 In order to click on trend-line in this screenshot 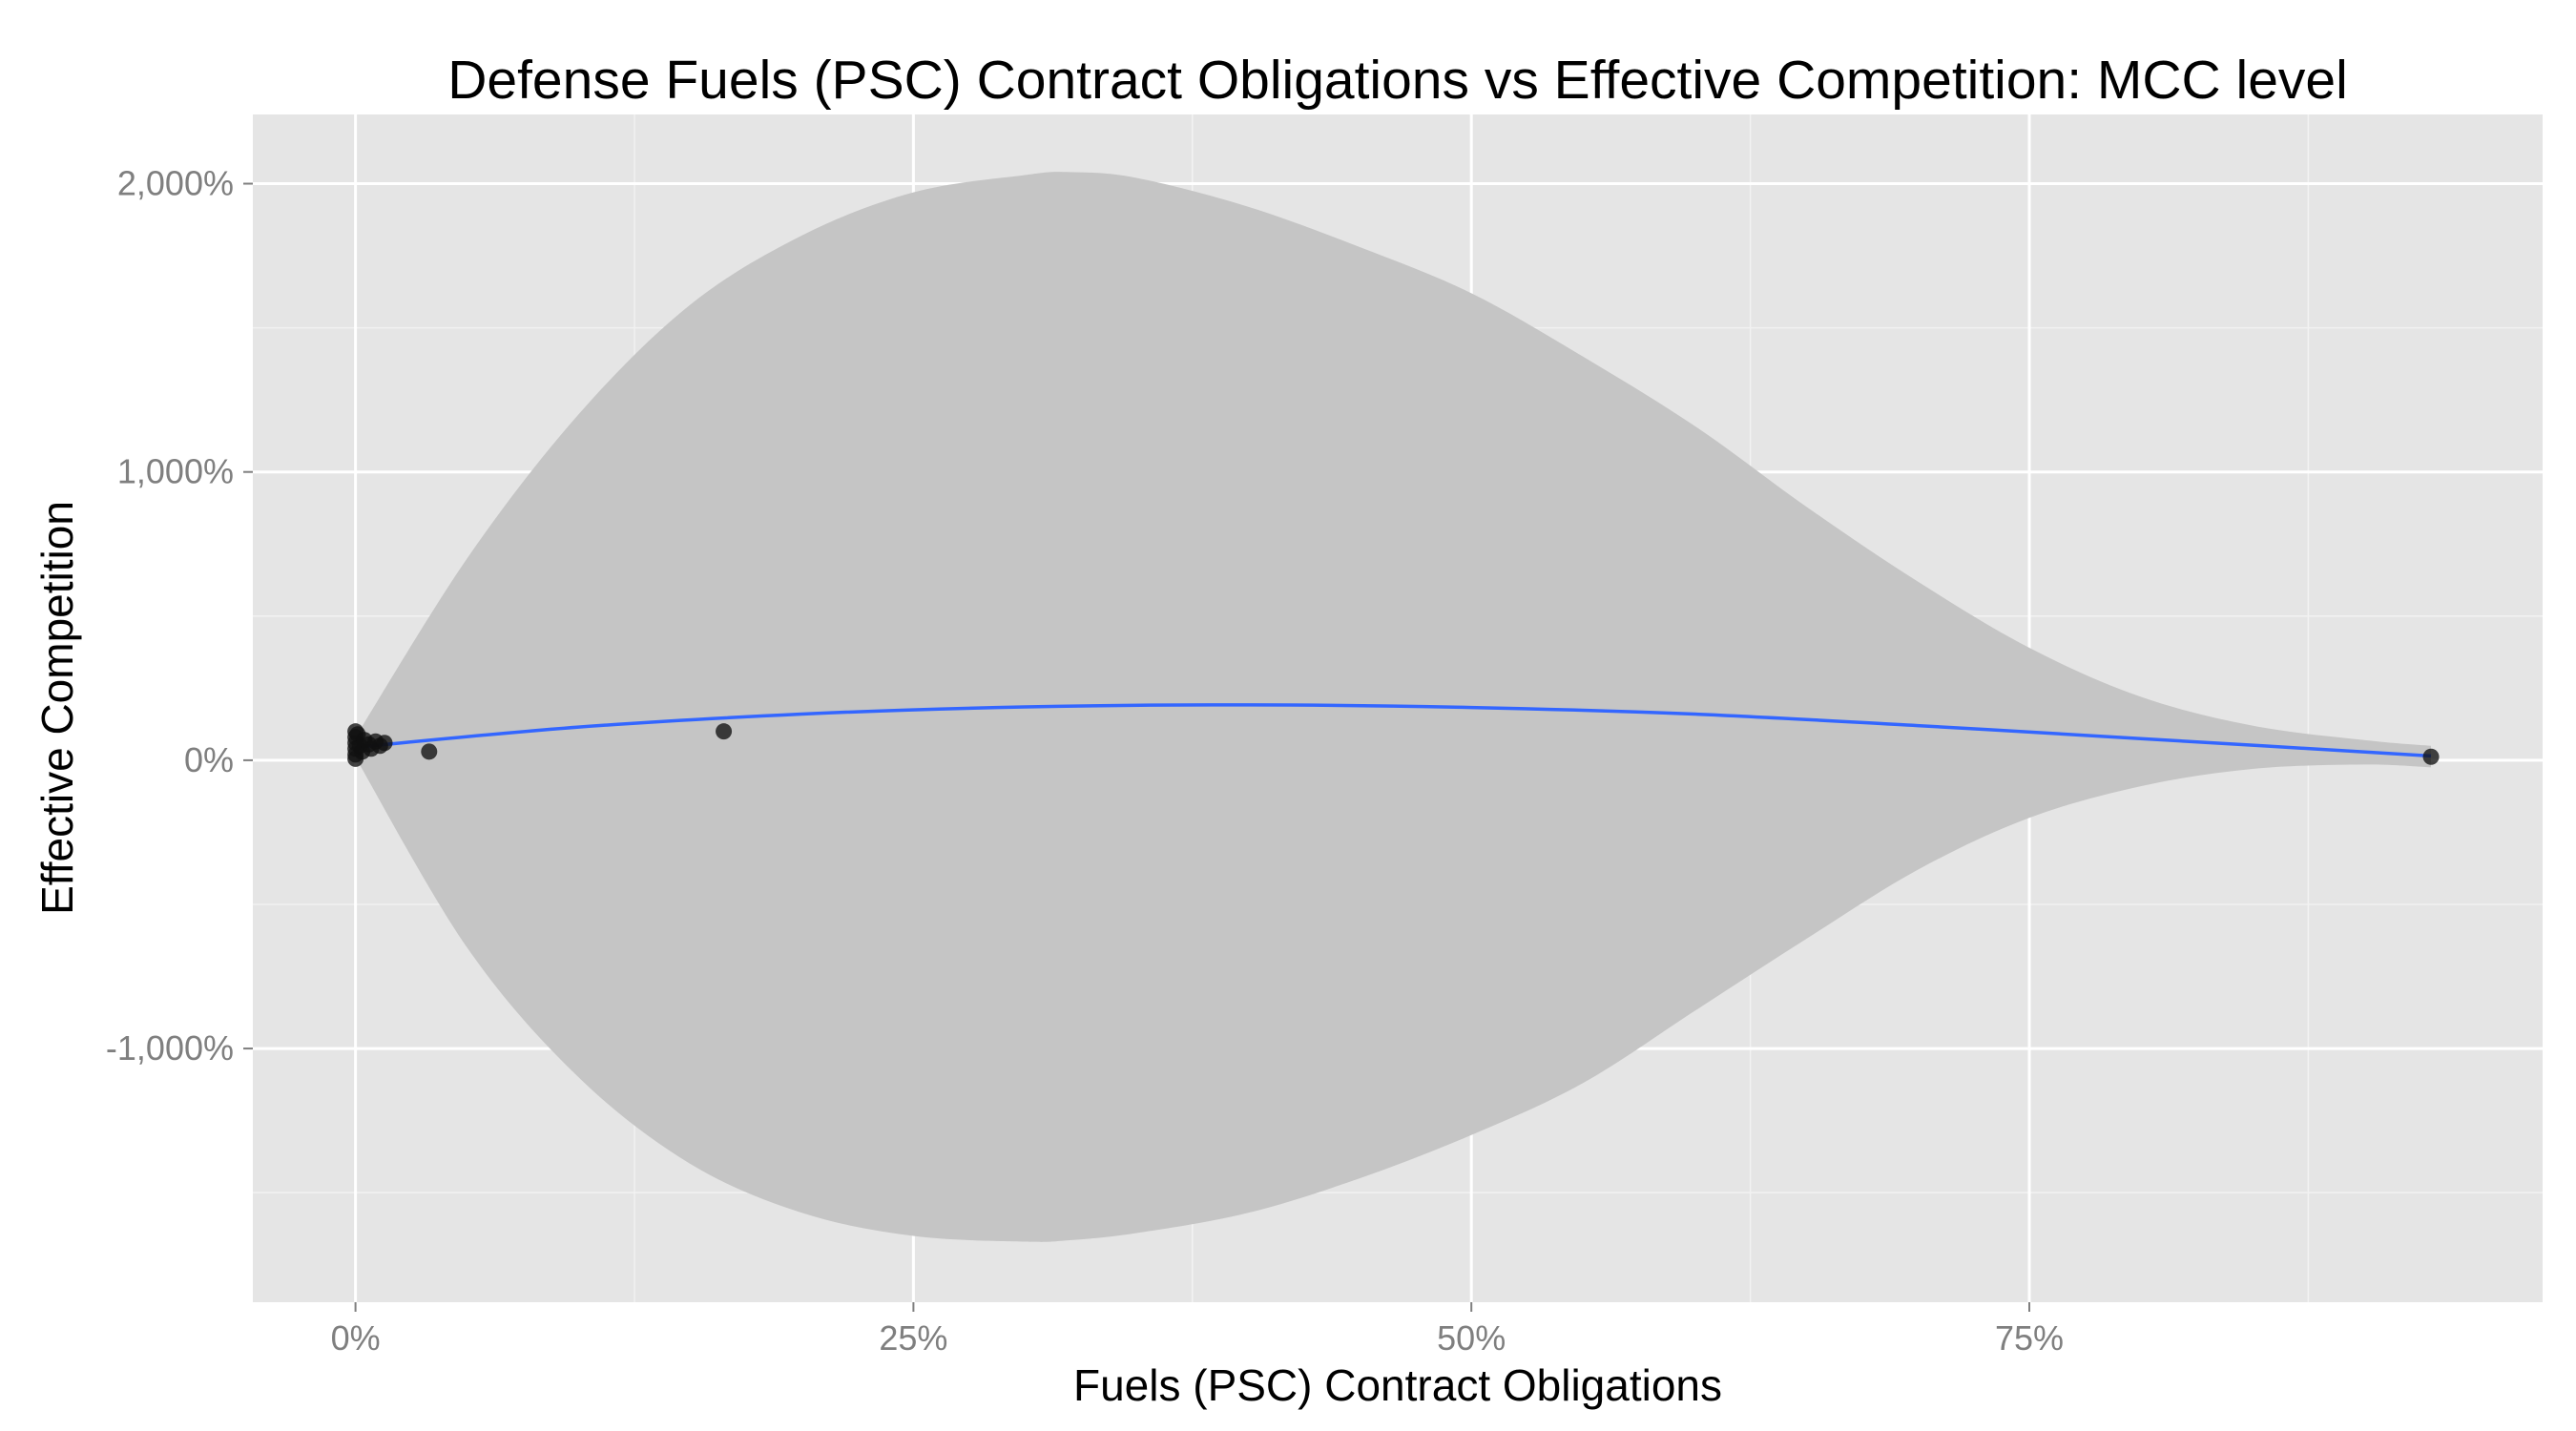, I will do `click(1393, 731)`.